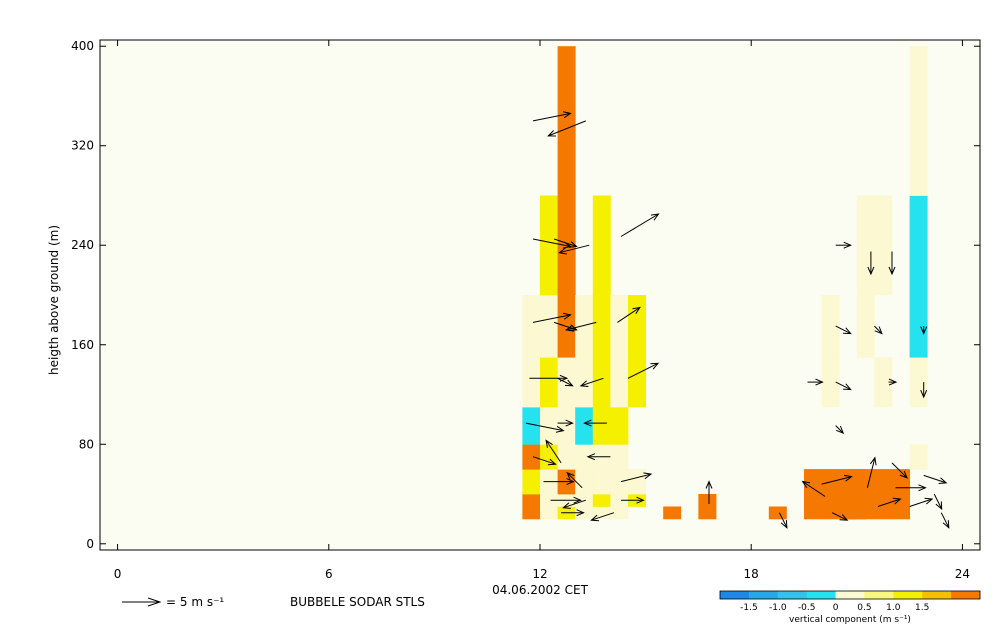 The image size is (1000, 640). Describe the element at coordinates (850, 620) in the screenshot. I see `colorbar-label: vertical component (m s⁻¹)` at that location.